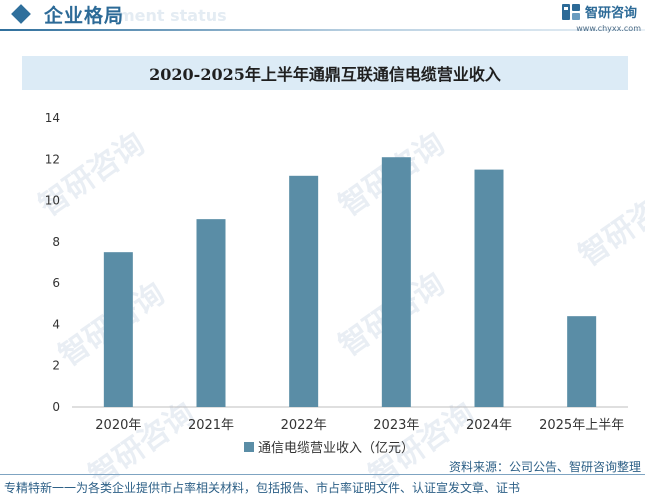 This screenshot has width=645, height=496. Describe the element at coordinates (172, 15) in the screenshot. I see `section-subtitle: ment status` at that location.